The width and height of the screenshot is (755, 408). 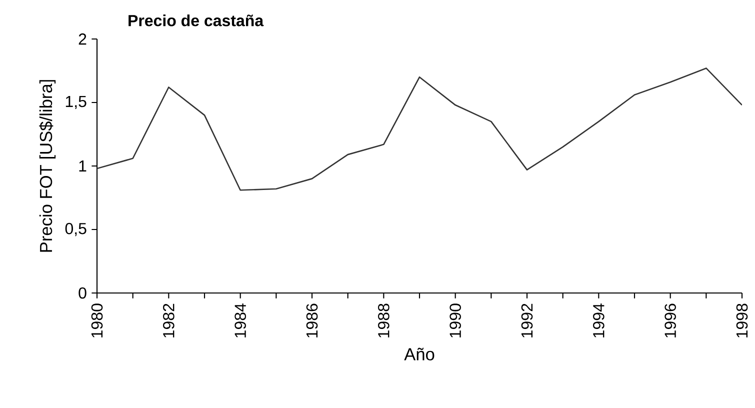 I want to click on x-tick-label: 1980, so click(x=97, y=321).